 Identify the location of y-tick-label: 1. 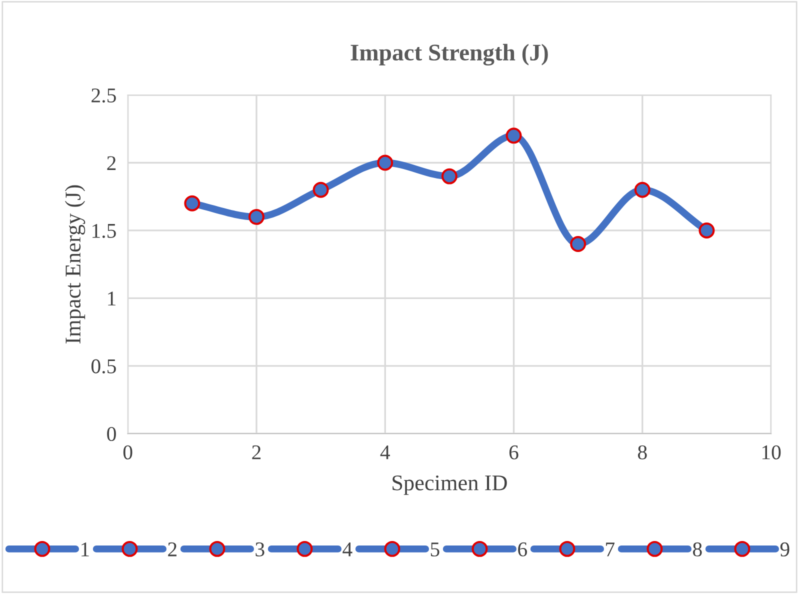
(112, 299).